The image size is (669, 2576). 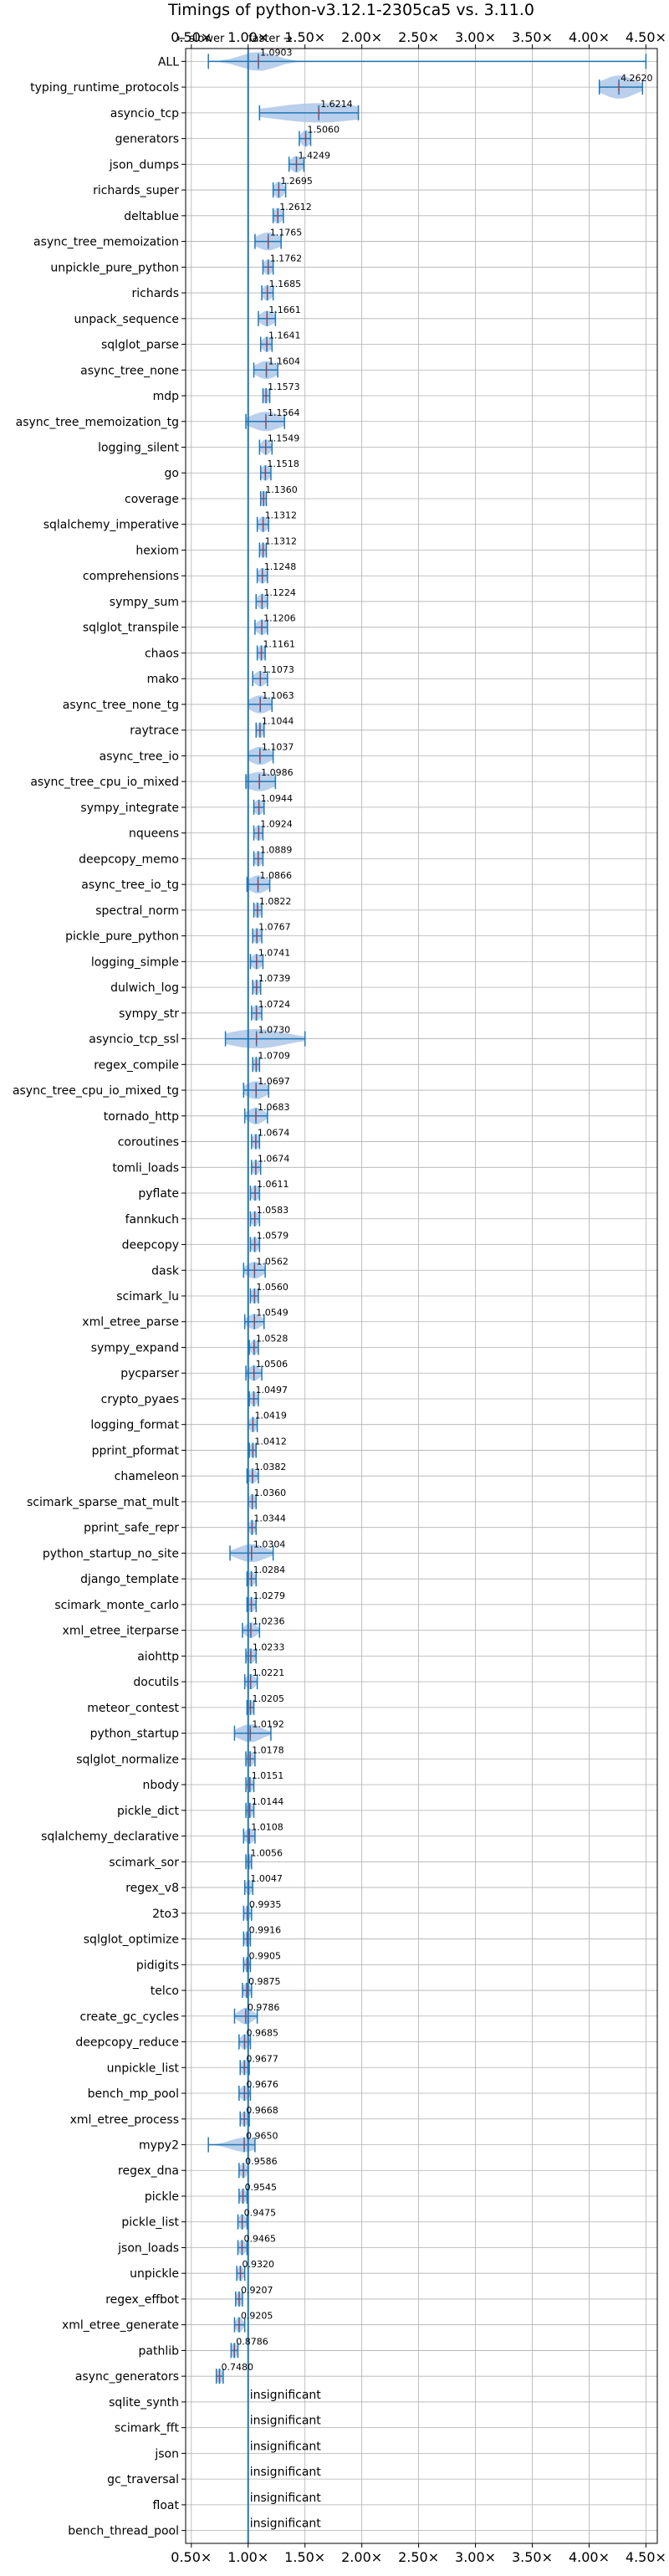 I want to click on benchmark-value-label: 1.0741, so click(x=274, y=953).